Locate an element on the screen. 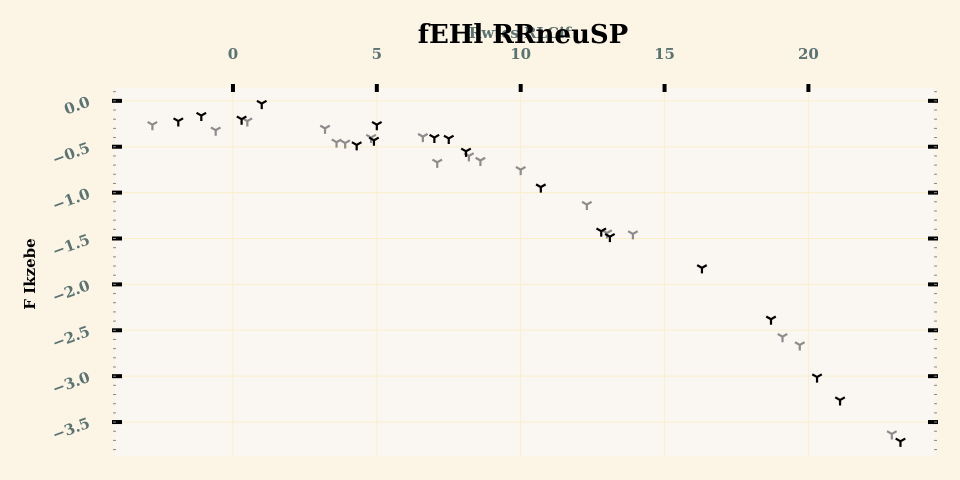  x-tick-label: 5 is located at coordinates (377, 54).